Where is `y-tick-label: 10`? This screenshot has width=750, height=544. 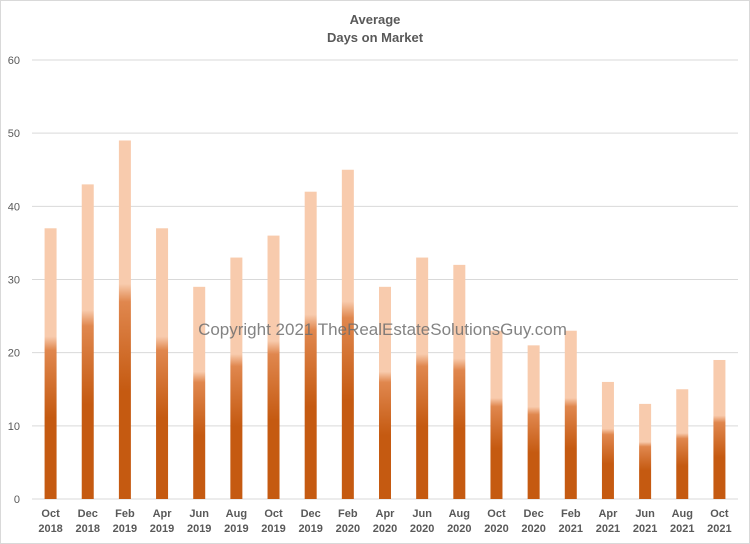 y-tick-label: 10 is located at coordinates (14, 427).